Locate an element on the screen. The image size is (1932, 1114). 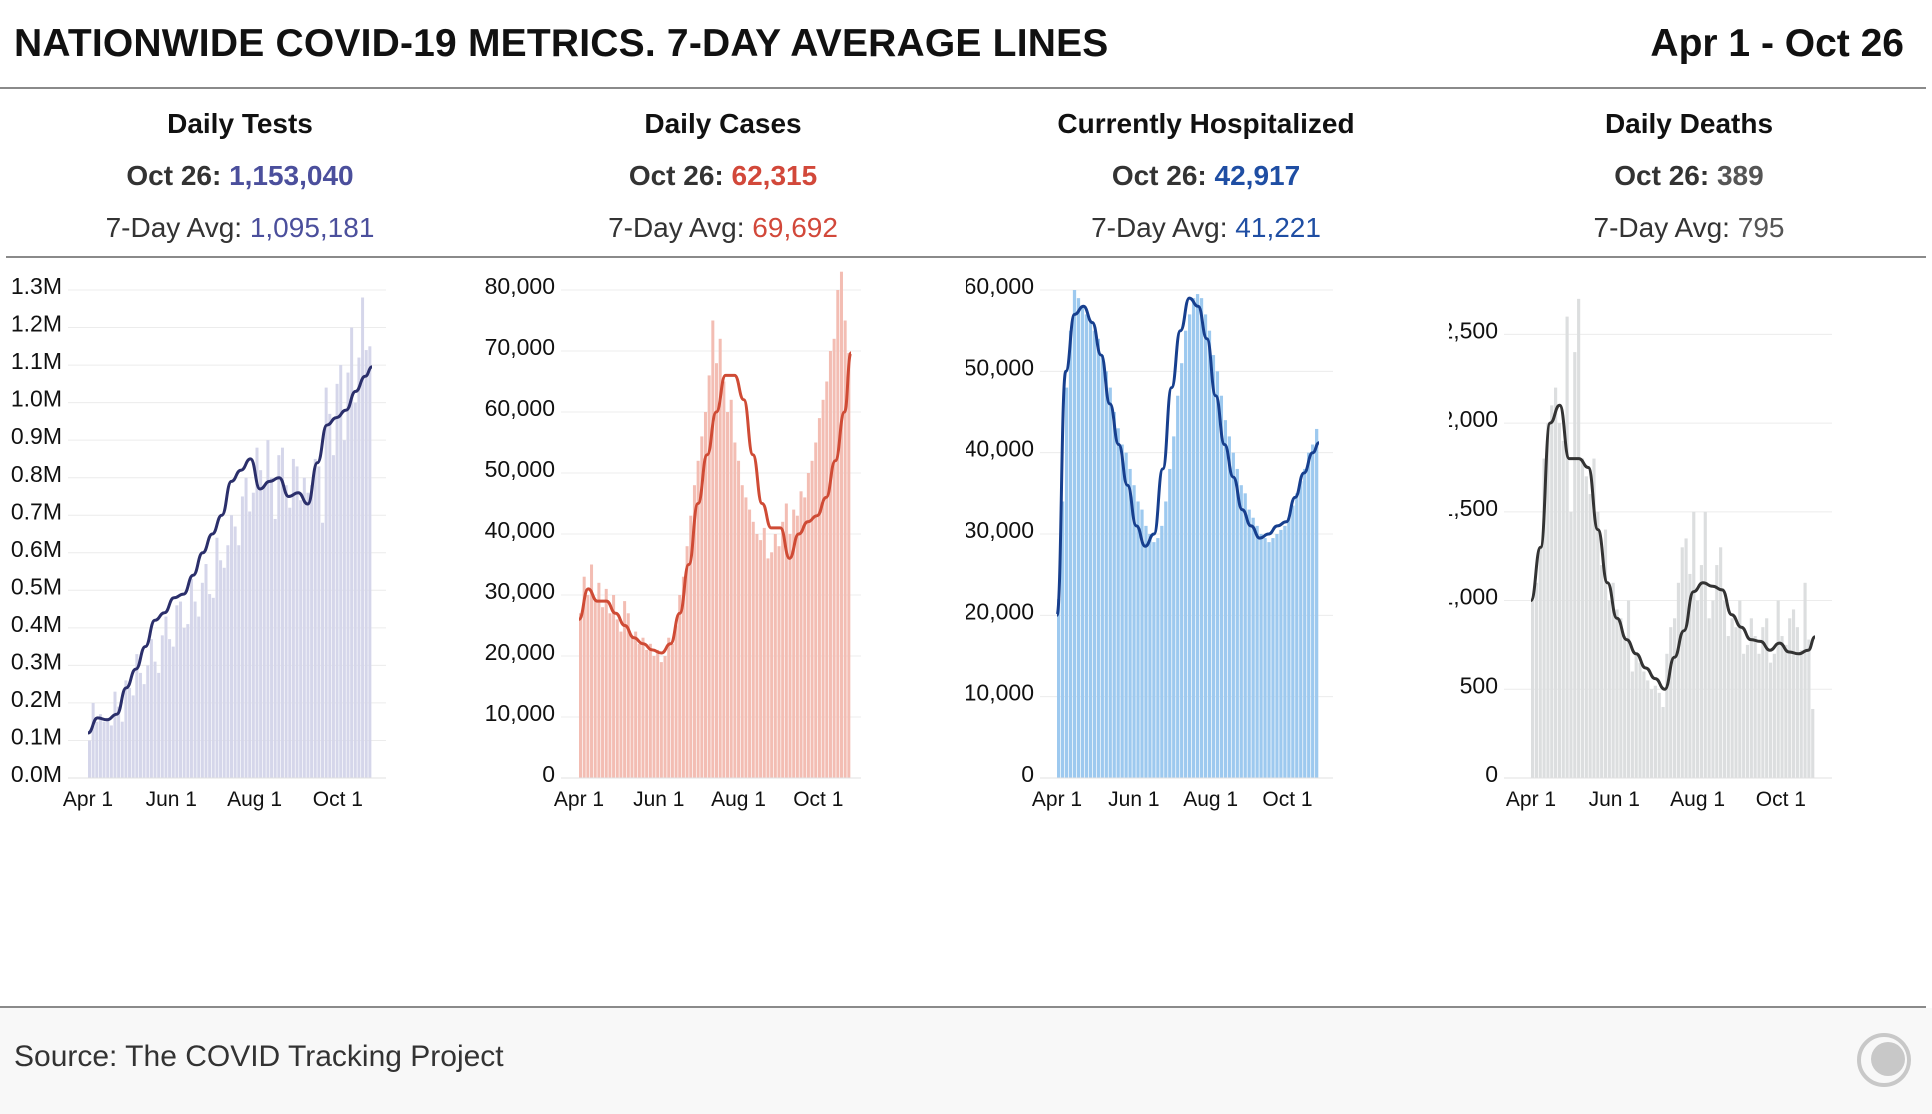
y-tick-label: 70,000 is located at coordinates (520, 347).